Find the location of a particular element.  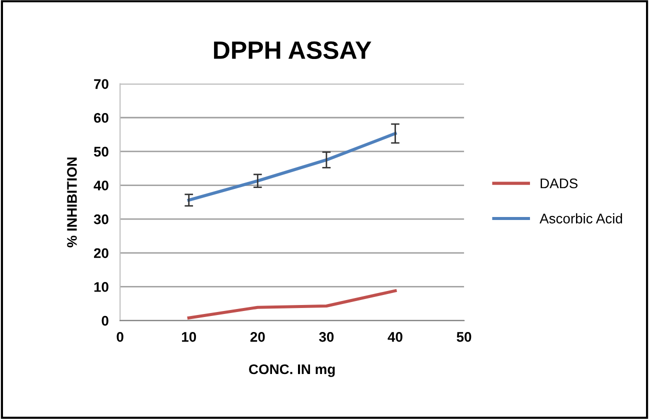

x-tick-label: 40 is located at coordinates (395, 337).